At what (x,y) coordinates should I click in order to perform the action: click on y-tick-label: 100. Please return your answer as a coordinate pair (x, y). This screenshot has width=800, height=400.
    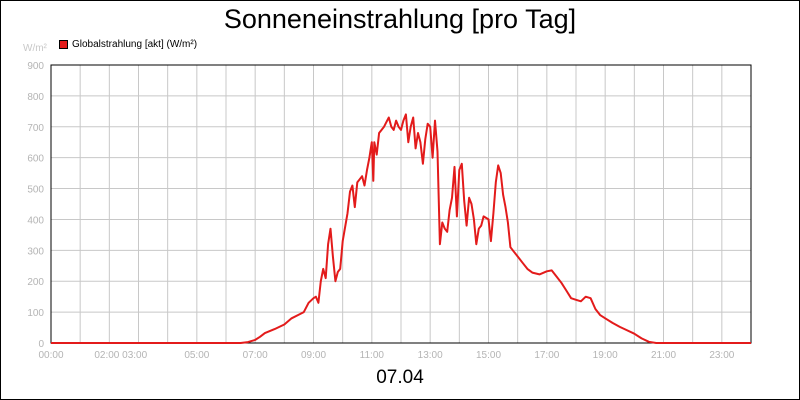
    Looking at the image, I should click on (35, 313).